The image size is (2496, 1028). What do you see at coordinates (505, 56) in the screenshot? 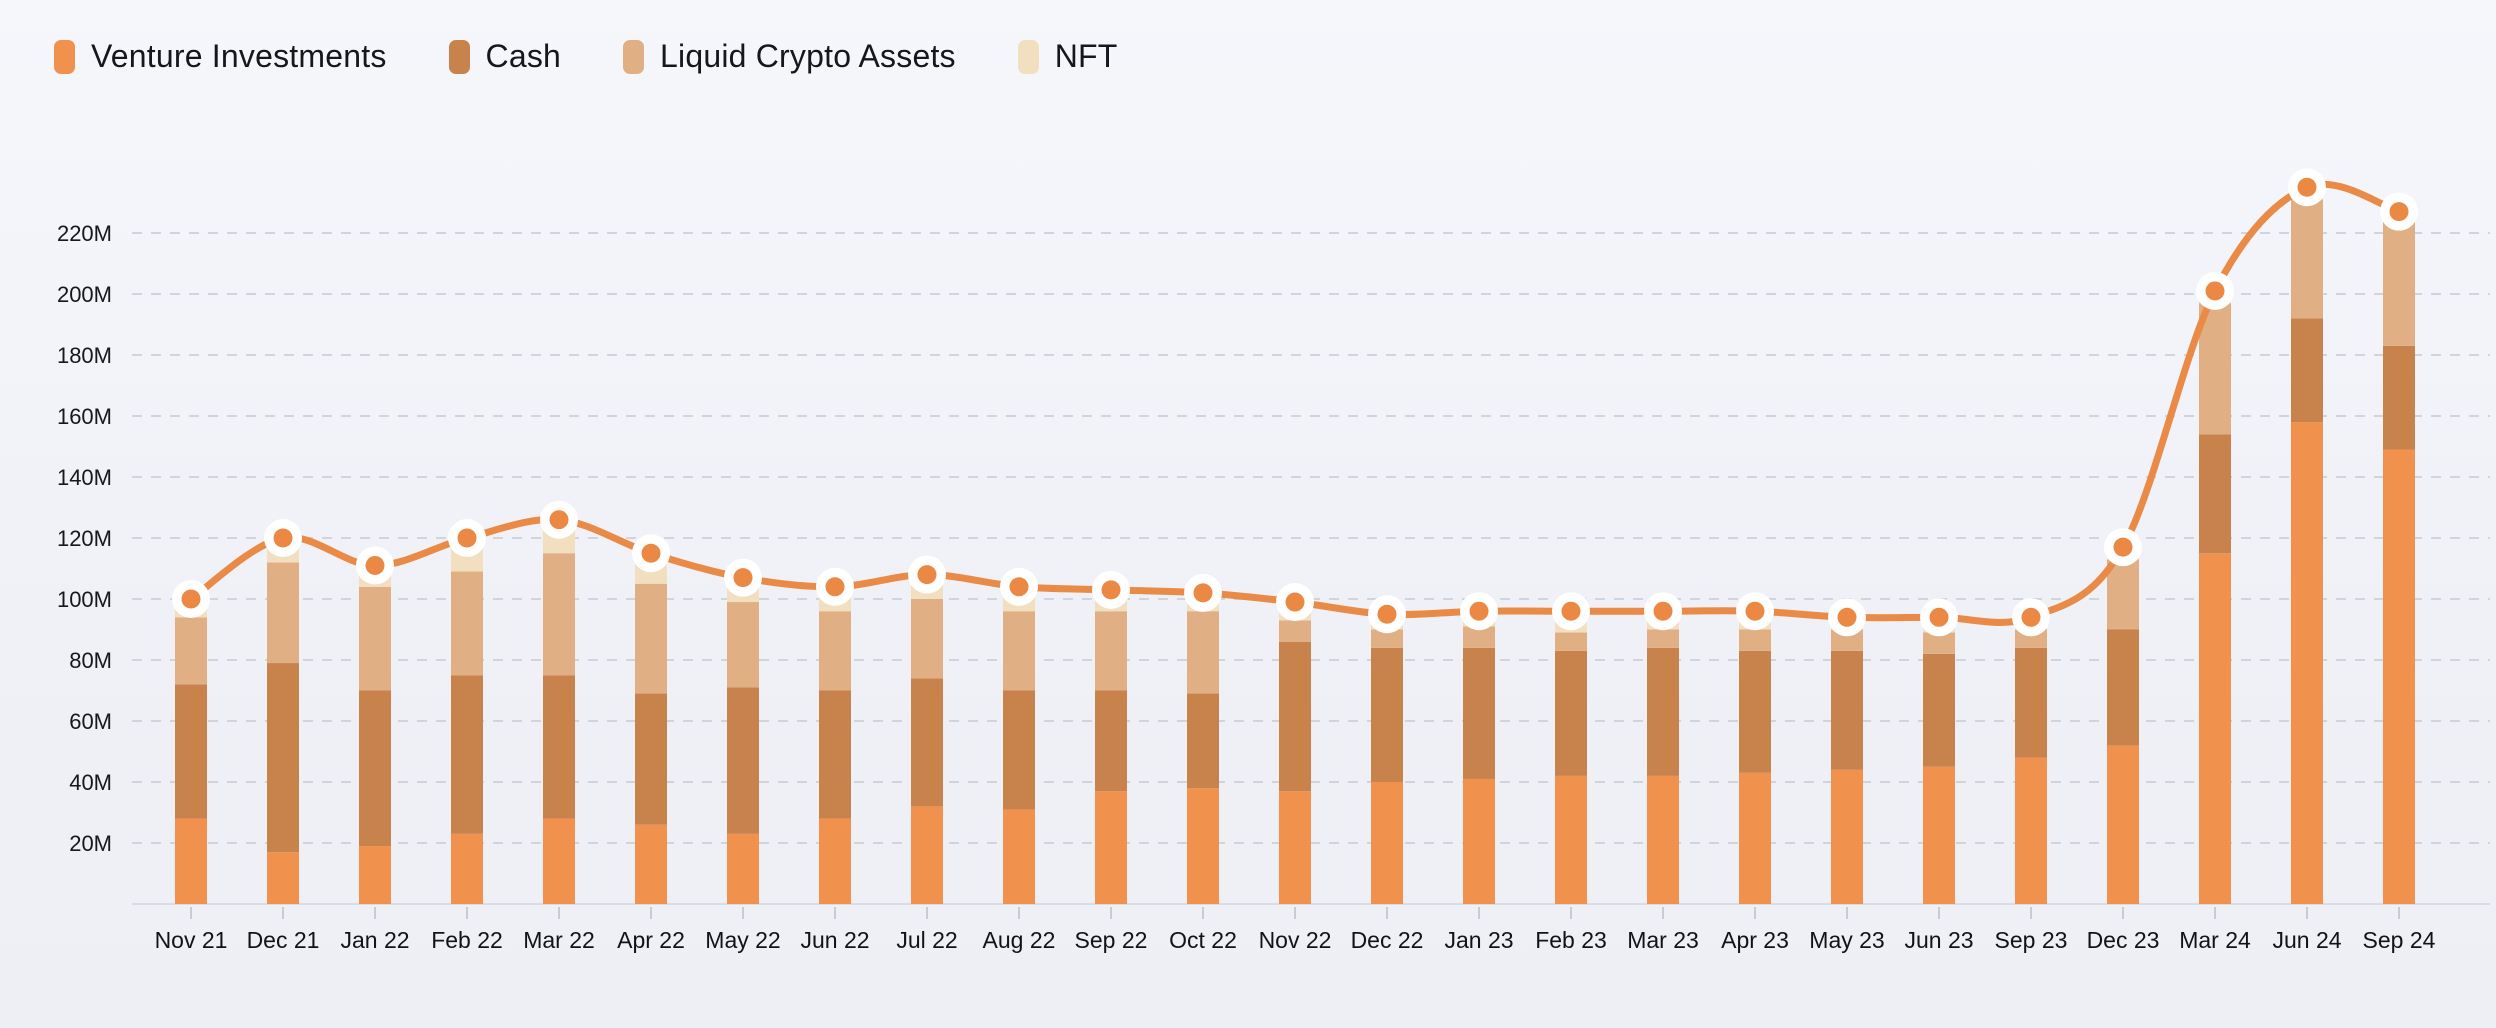
I see `legend-item-cash: Cash` at bounding box center [505, 56].